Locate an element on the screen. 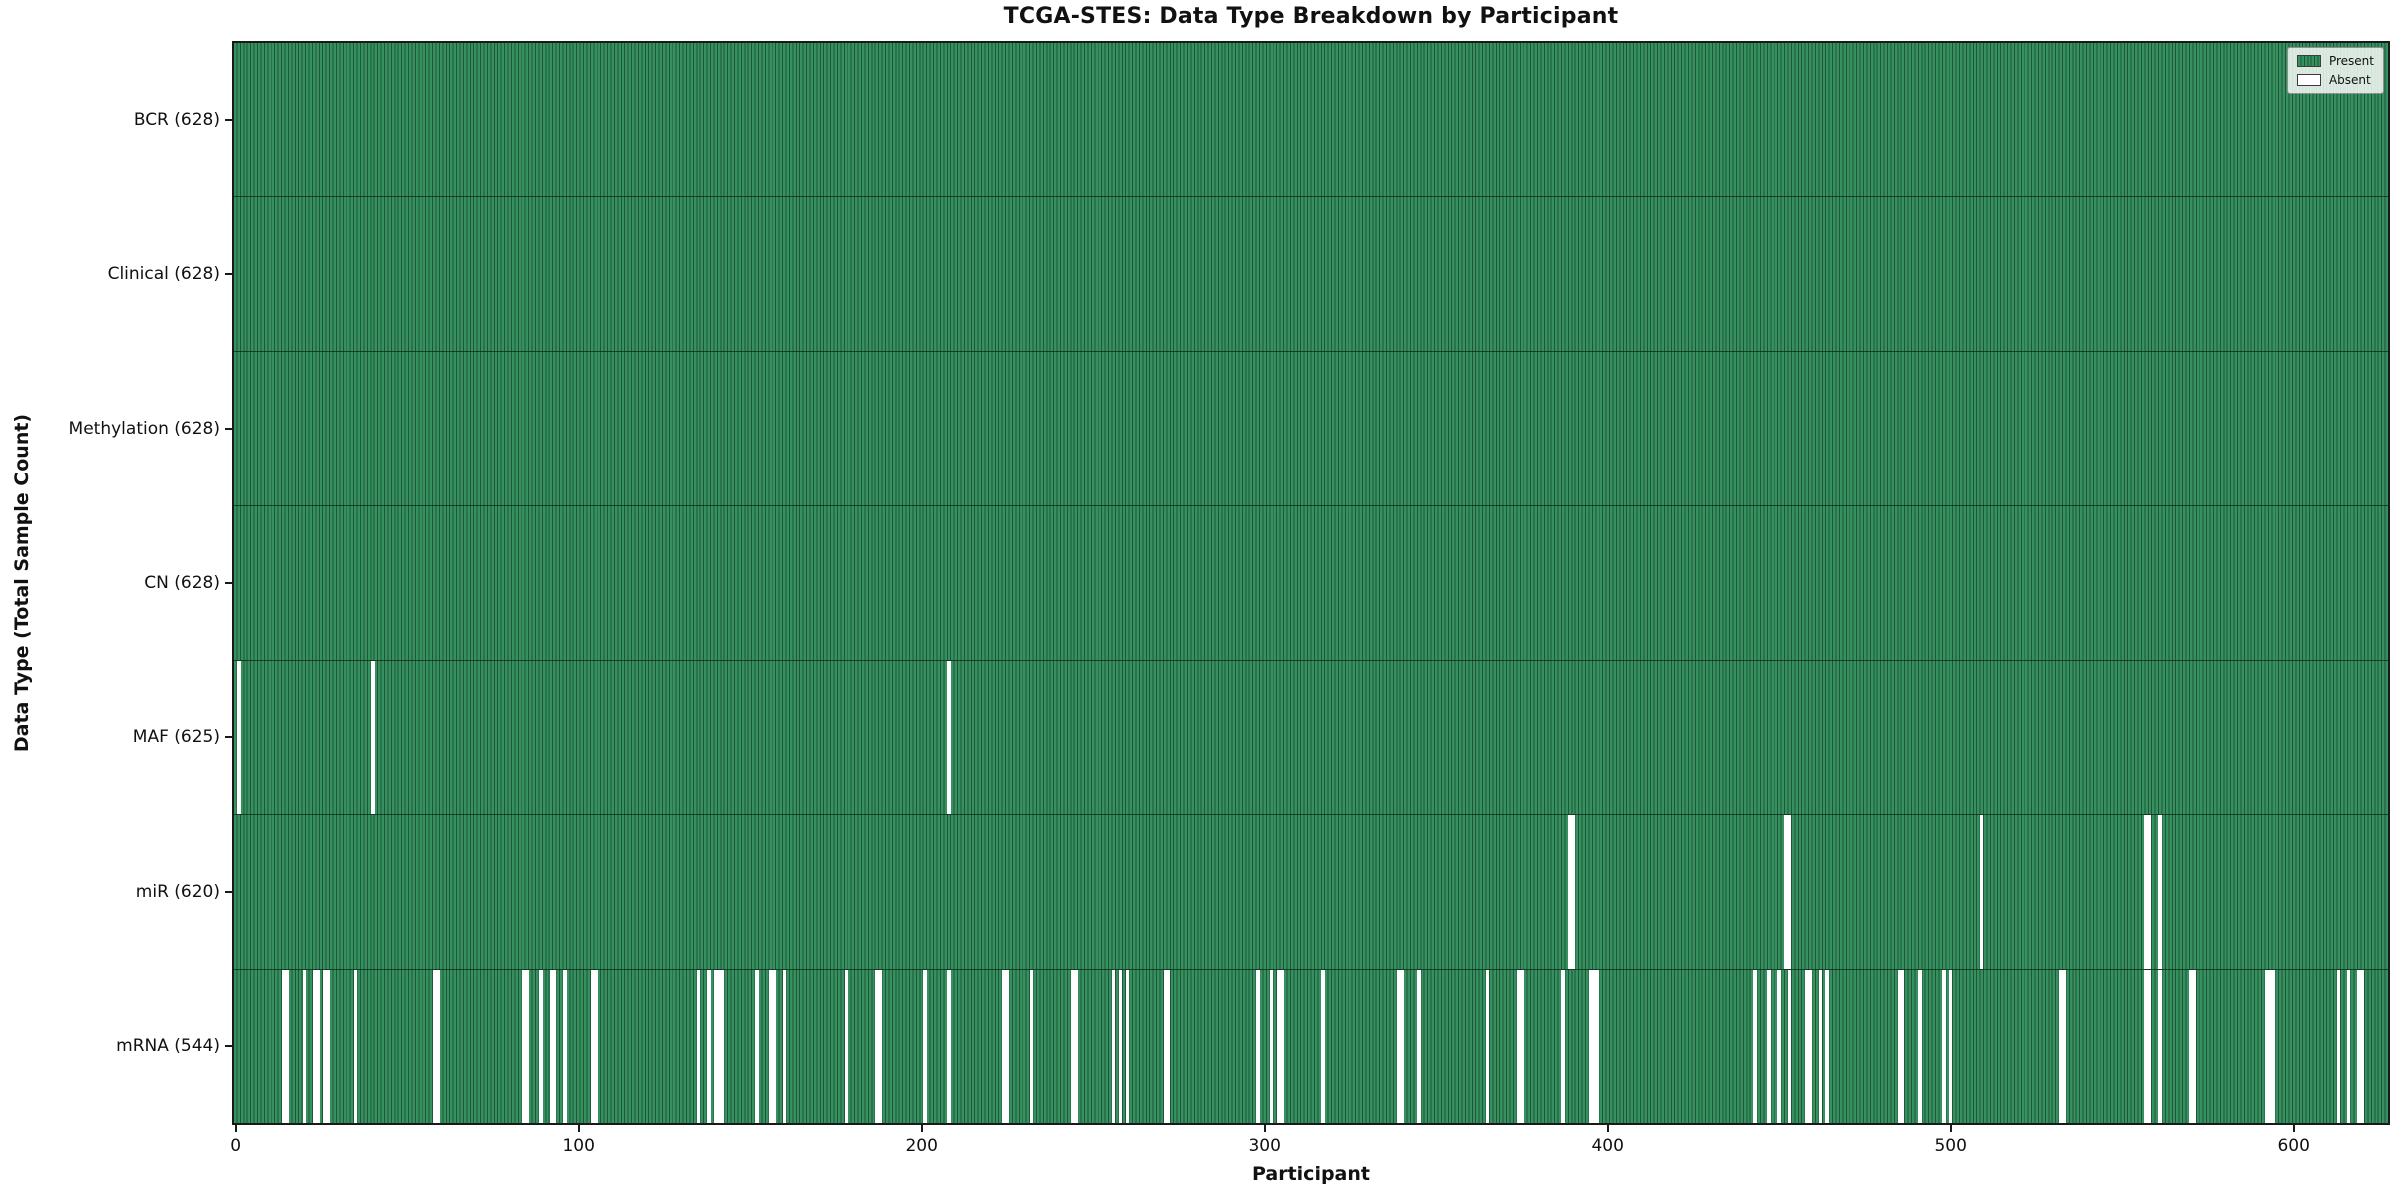 This screenshot has width=2400, height=1200. present-swatch-icon is located at coordinates (2308, 61).